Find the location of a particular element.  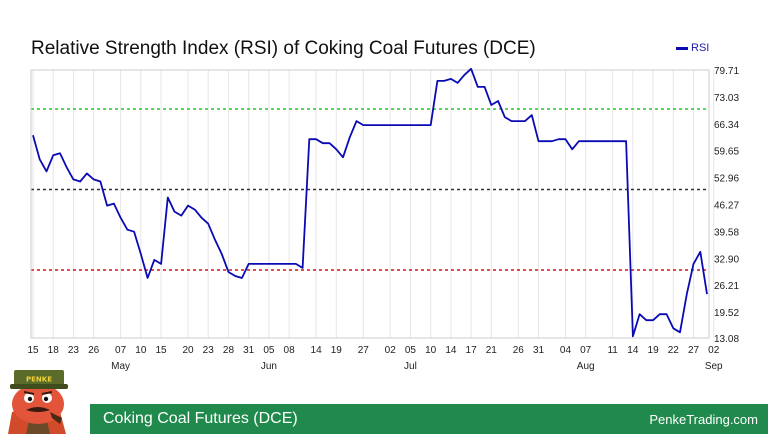

legend-swatch is located at coordinates (682, 48).